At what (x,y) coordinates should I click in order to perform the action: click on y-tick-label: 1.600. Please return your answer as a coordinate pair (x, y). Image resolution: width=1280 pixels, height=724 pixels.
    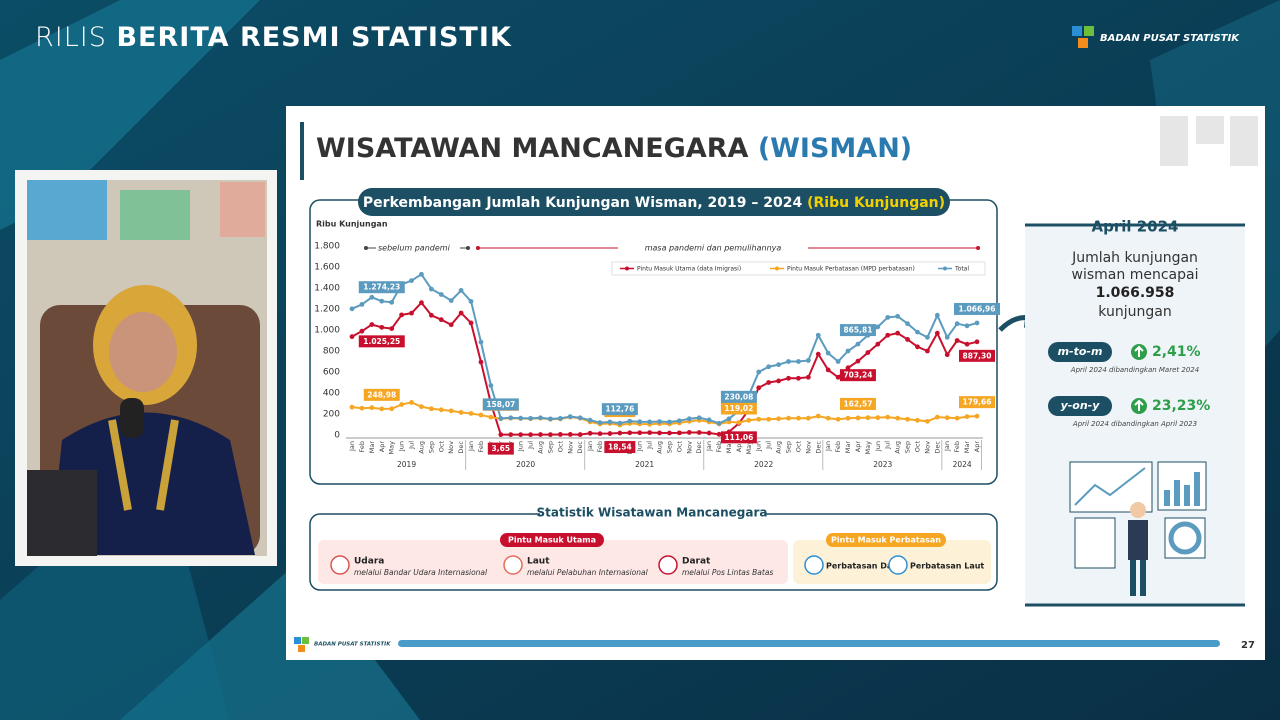
    Looking at the image, I should click on (327, 268).